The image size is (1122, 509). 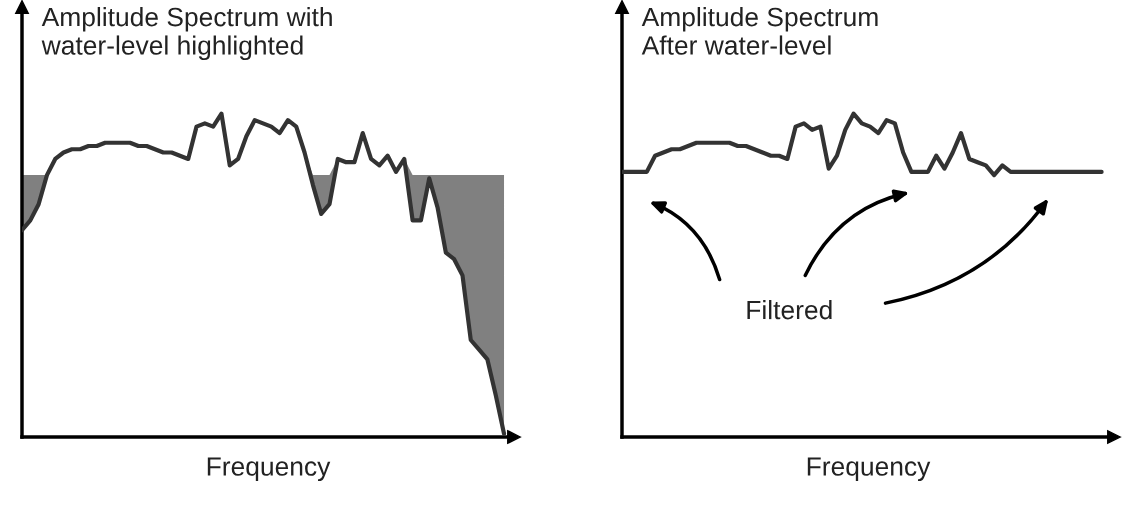 I want to click on chart-title: Amplitude Spectrum with water-level highlighted, so click(x=186, y=34).